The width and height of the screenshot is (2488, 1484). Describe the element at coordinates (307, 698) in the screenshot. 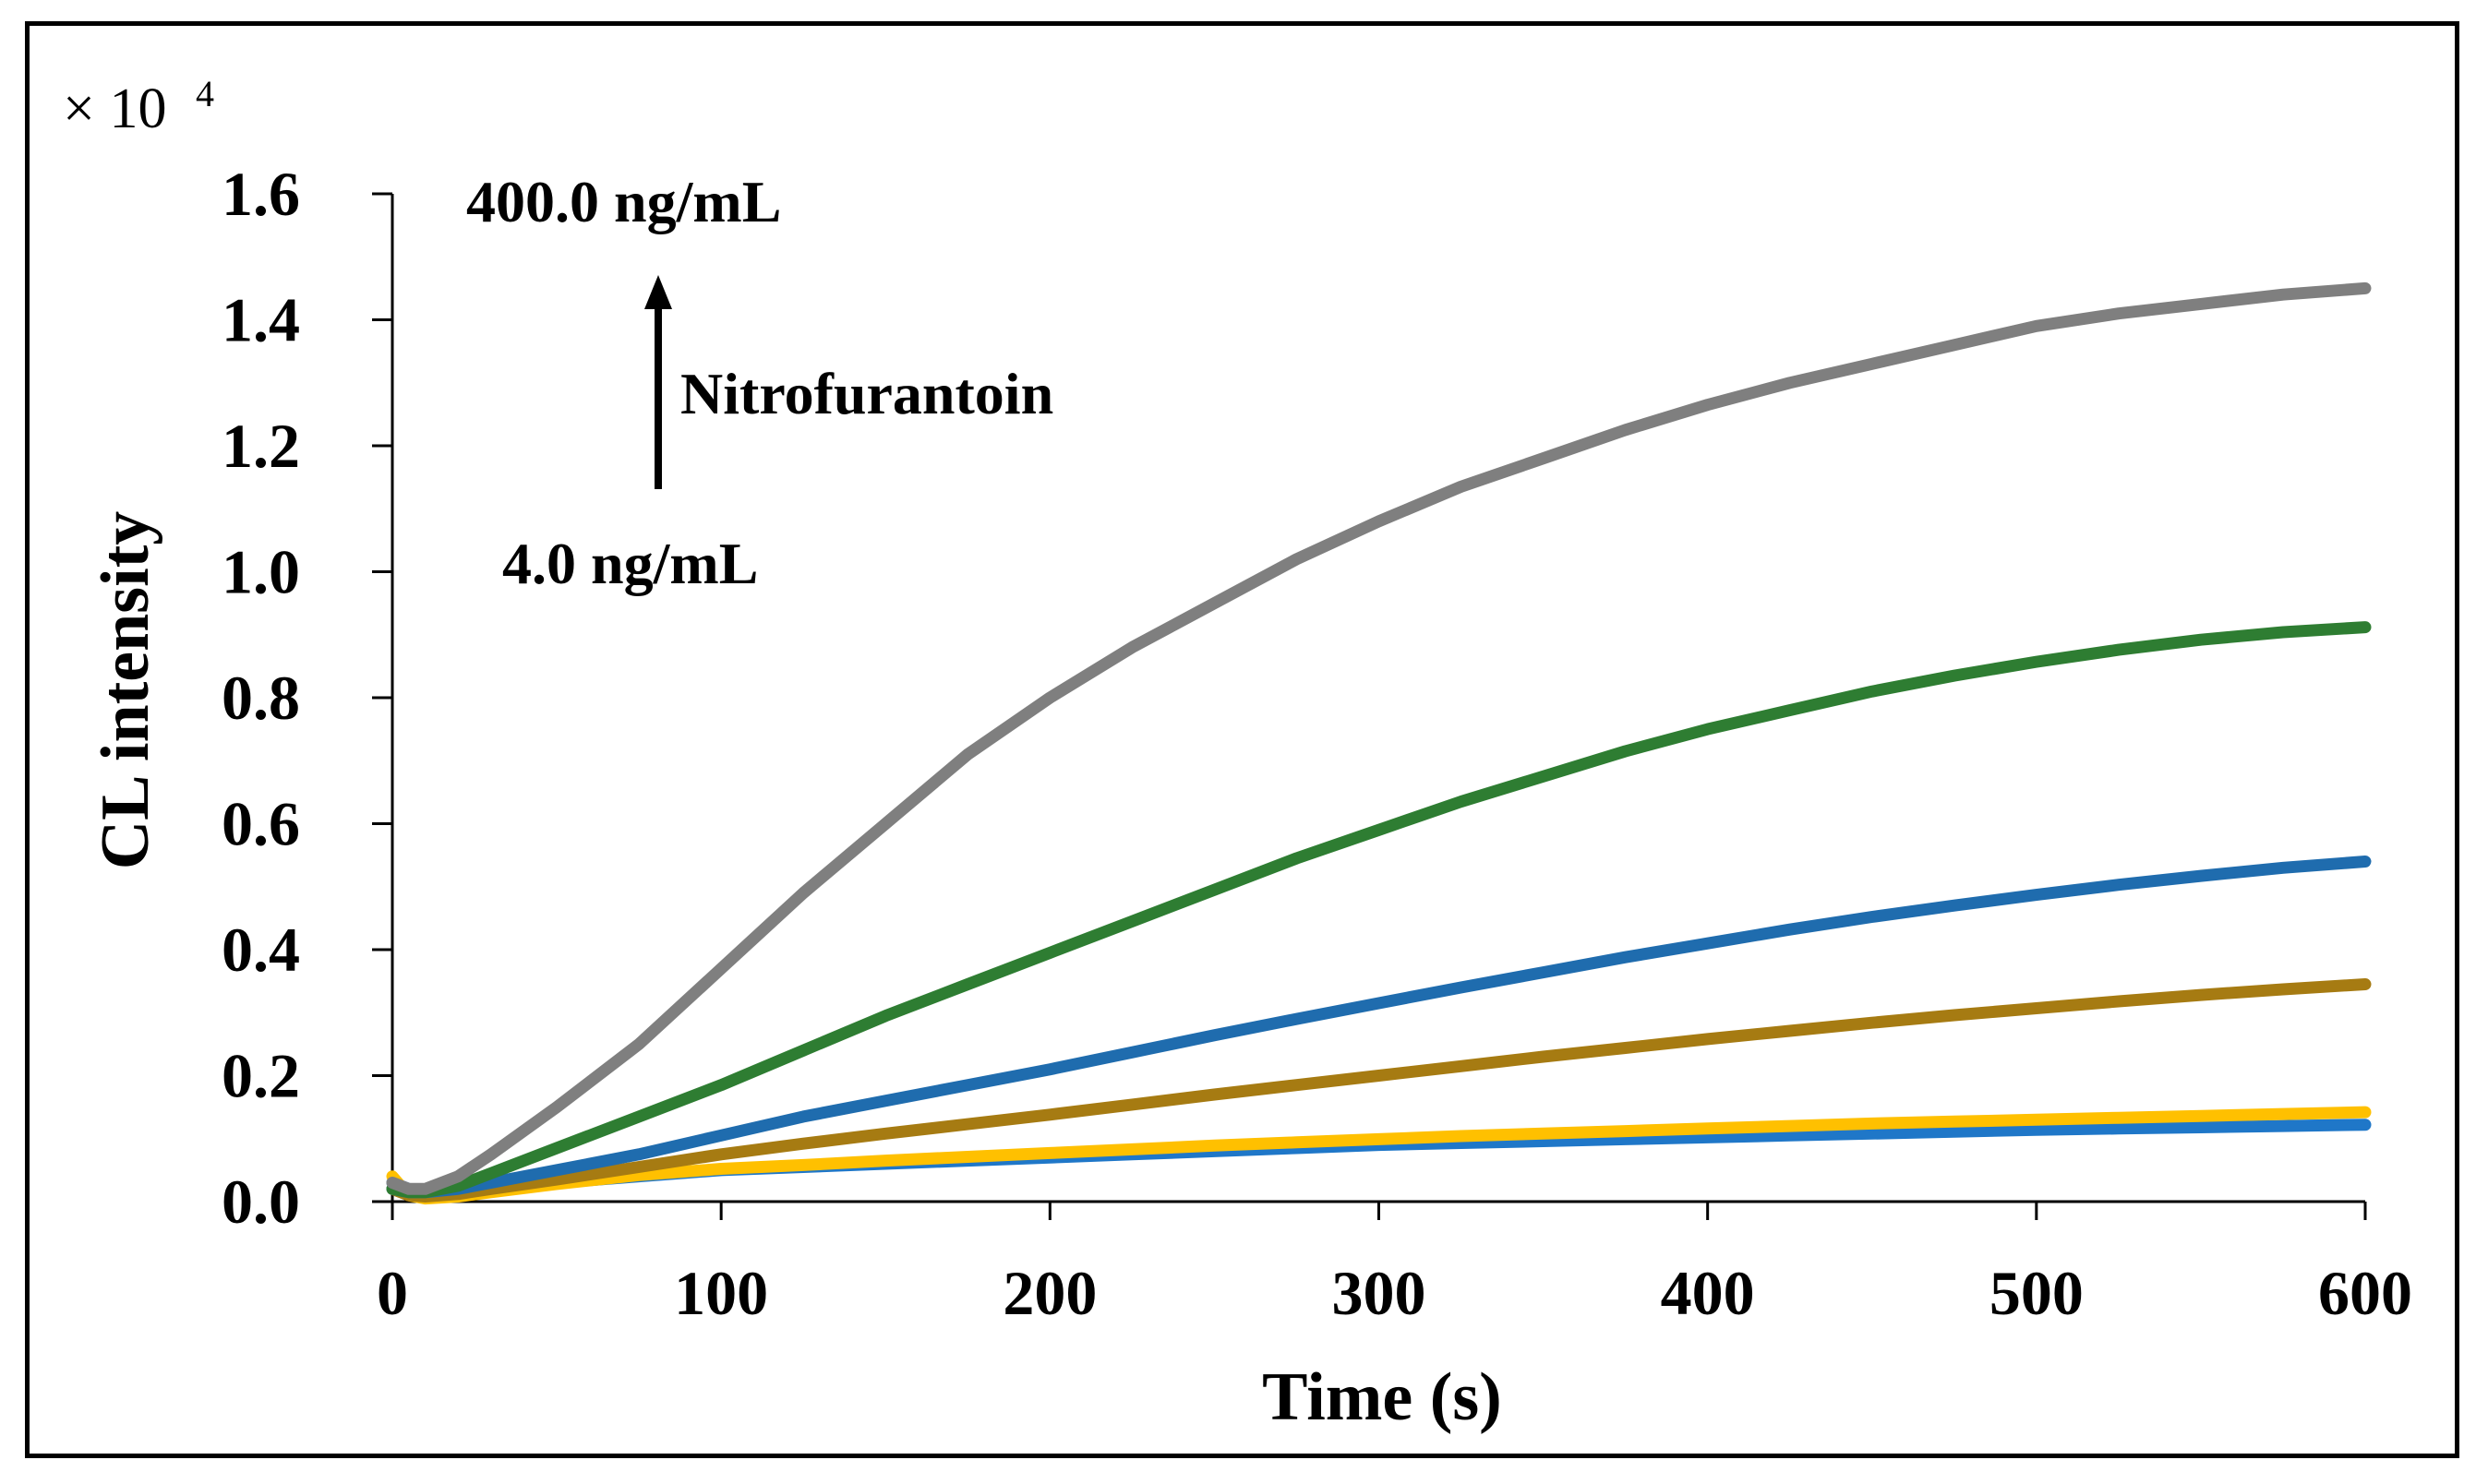

I see `y-ticks: 0.0 0.2 0.4 0.6 0.8 1.0 1.2 1.4 1.6` at that location.